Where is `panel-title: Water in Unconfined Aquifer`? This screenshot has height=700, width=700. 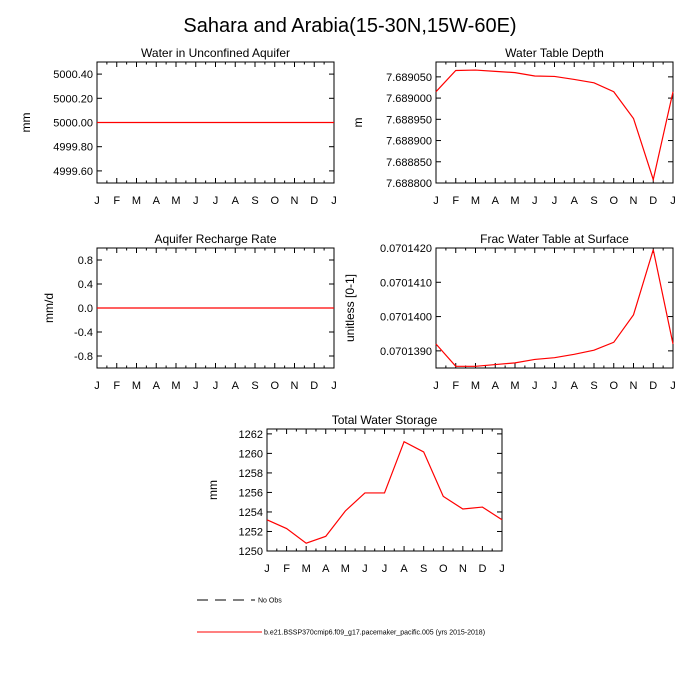
panel-title: Water in Unconfined Aquifer is located at coordinates (215, 53).